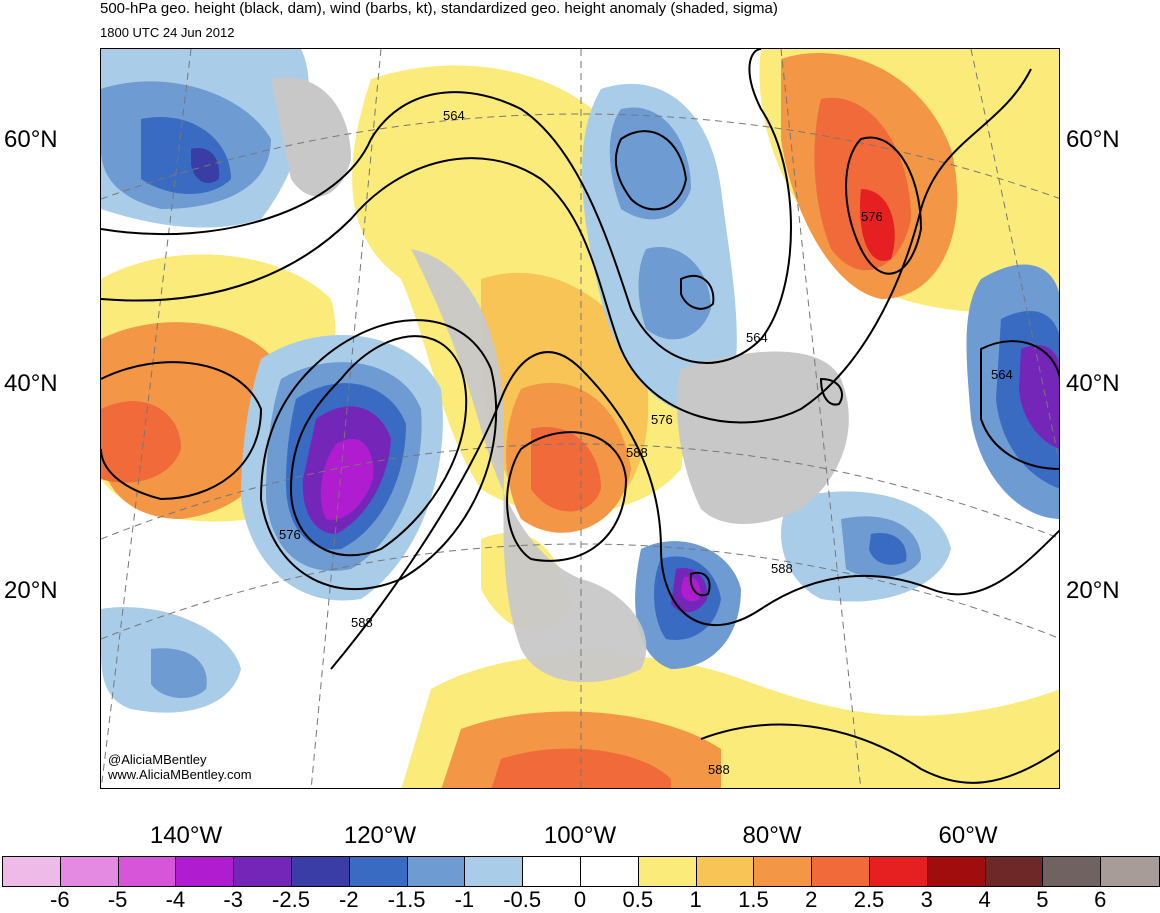 Image resolution: width=1160 pixels, height=913 pixels. I want to click on lon-label-60w: 60°W, so click(968, 835).